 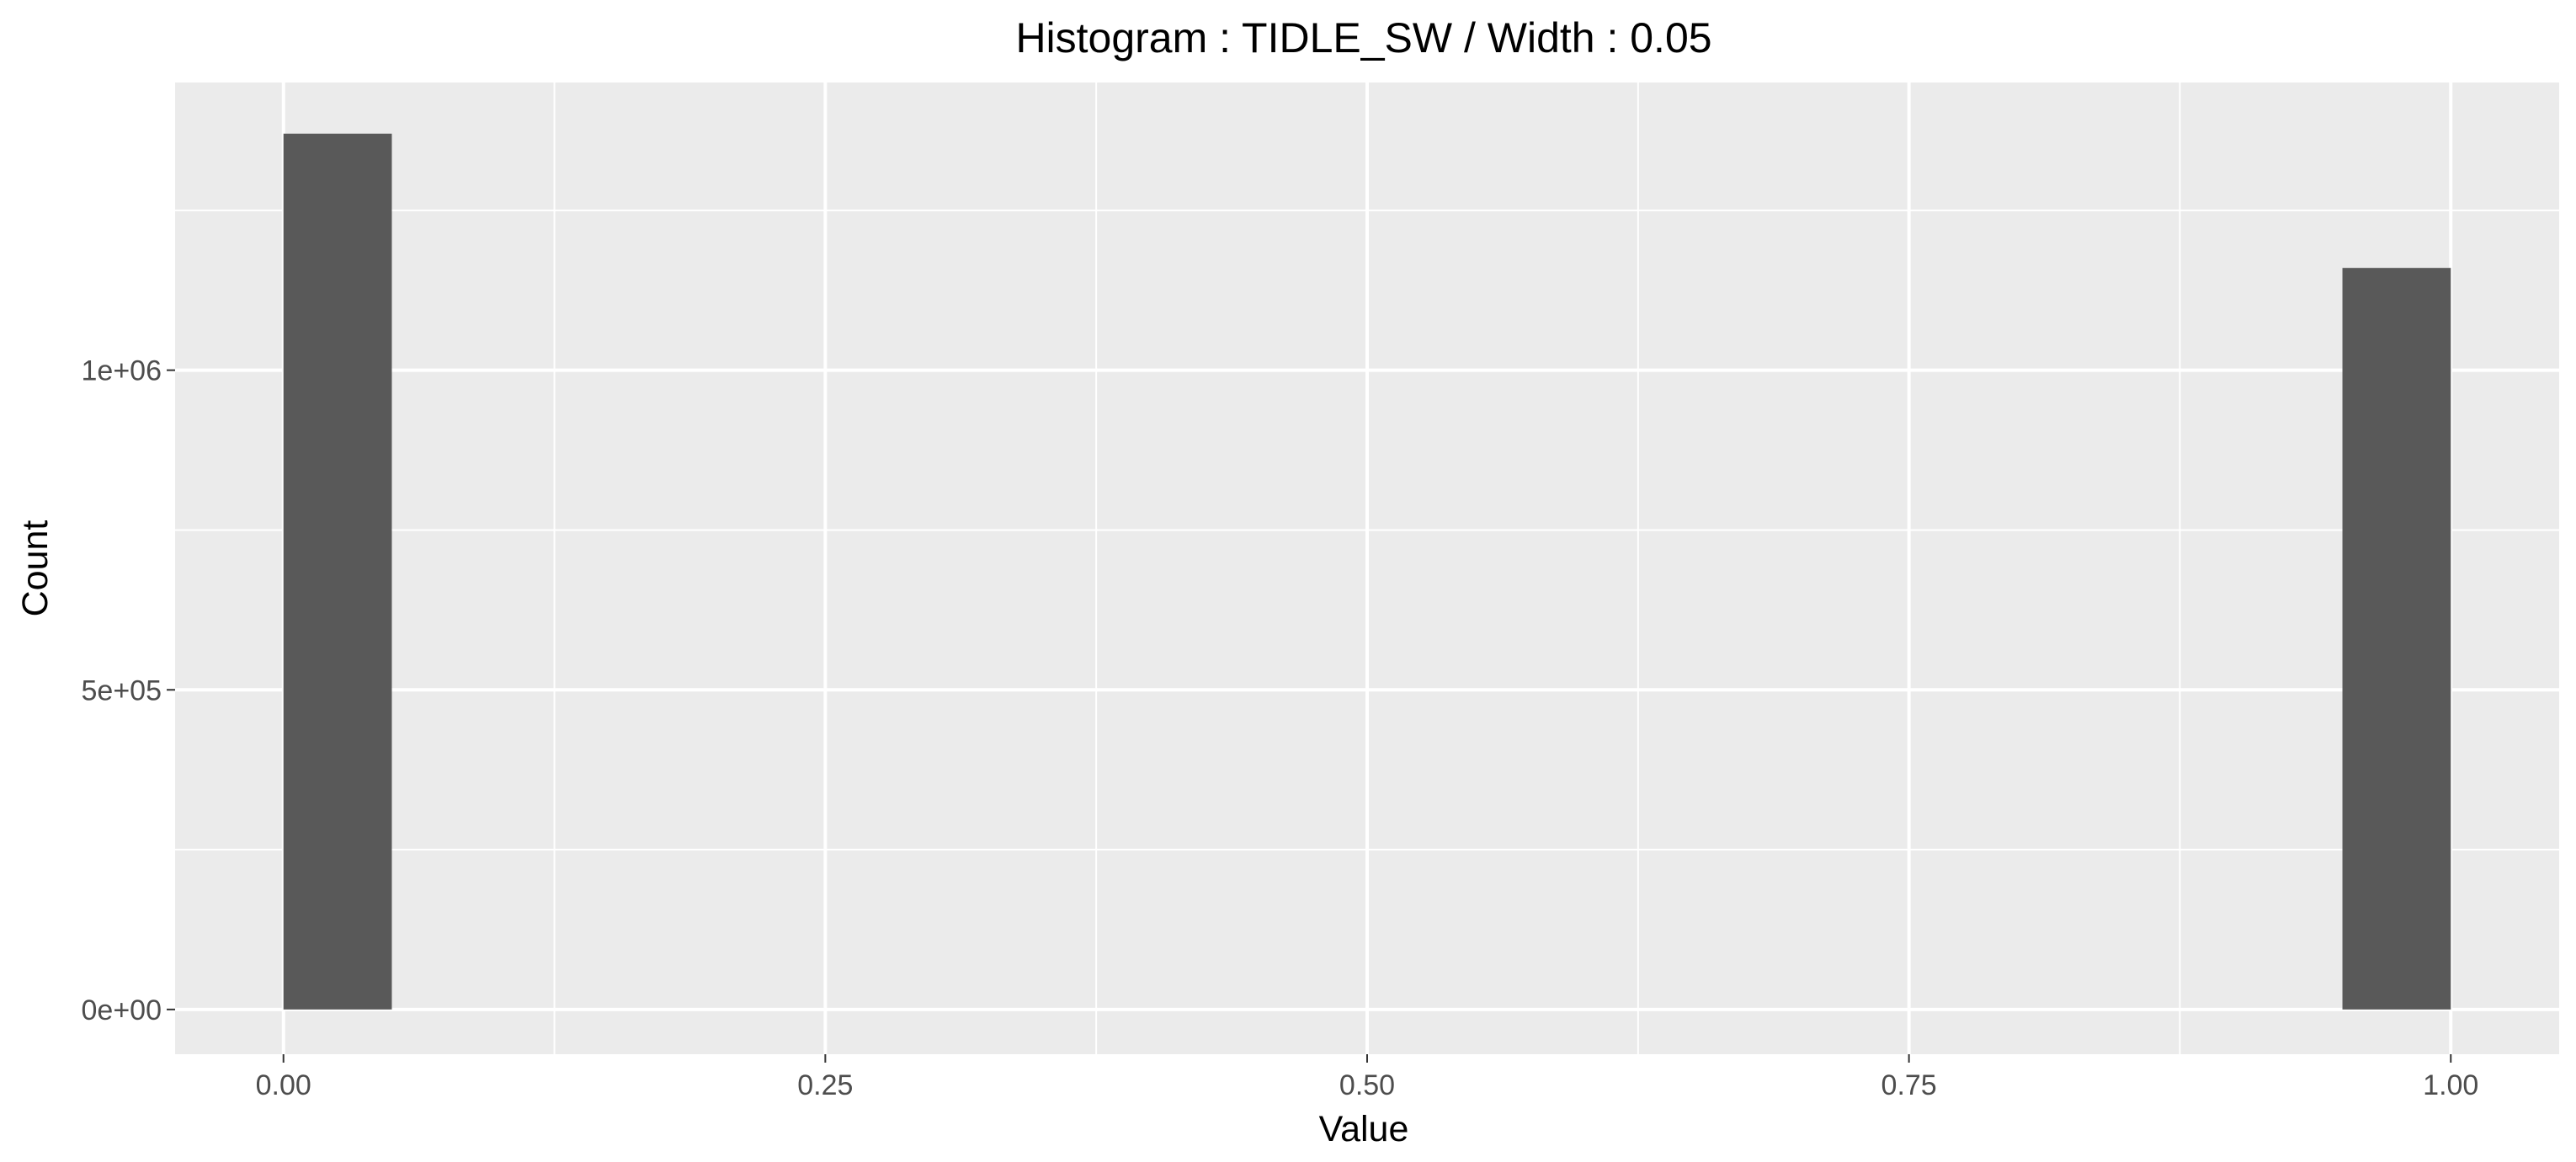 I want to click on y-tick-label: 1e+06, so click(x=122, y=371).